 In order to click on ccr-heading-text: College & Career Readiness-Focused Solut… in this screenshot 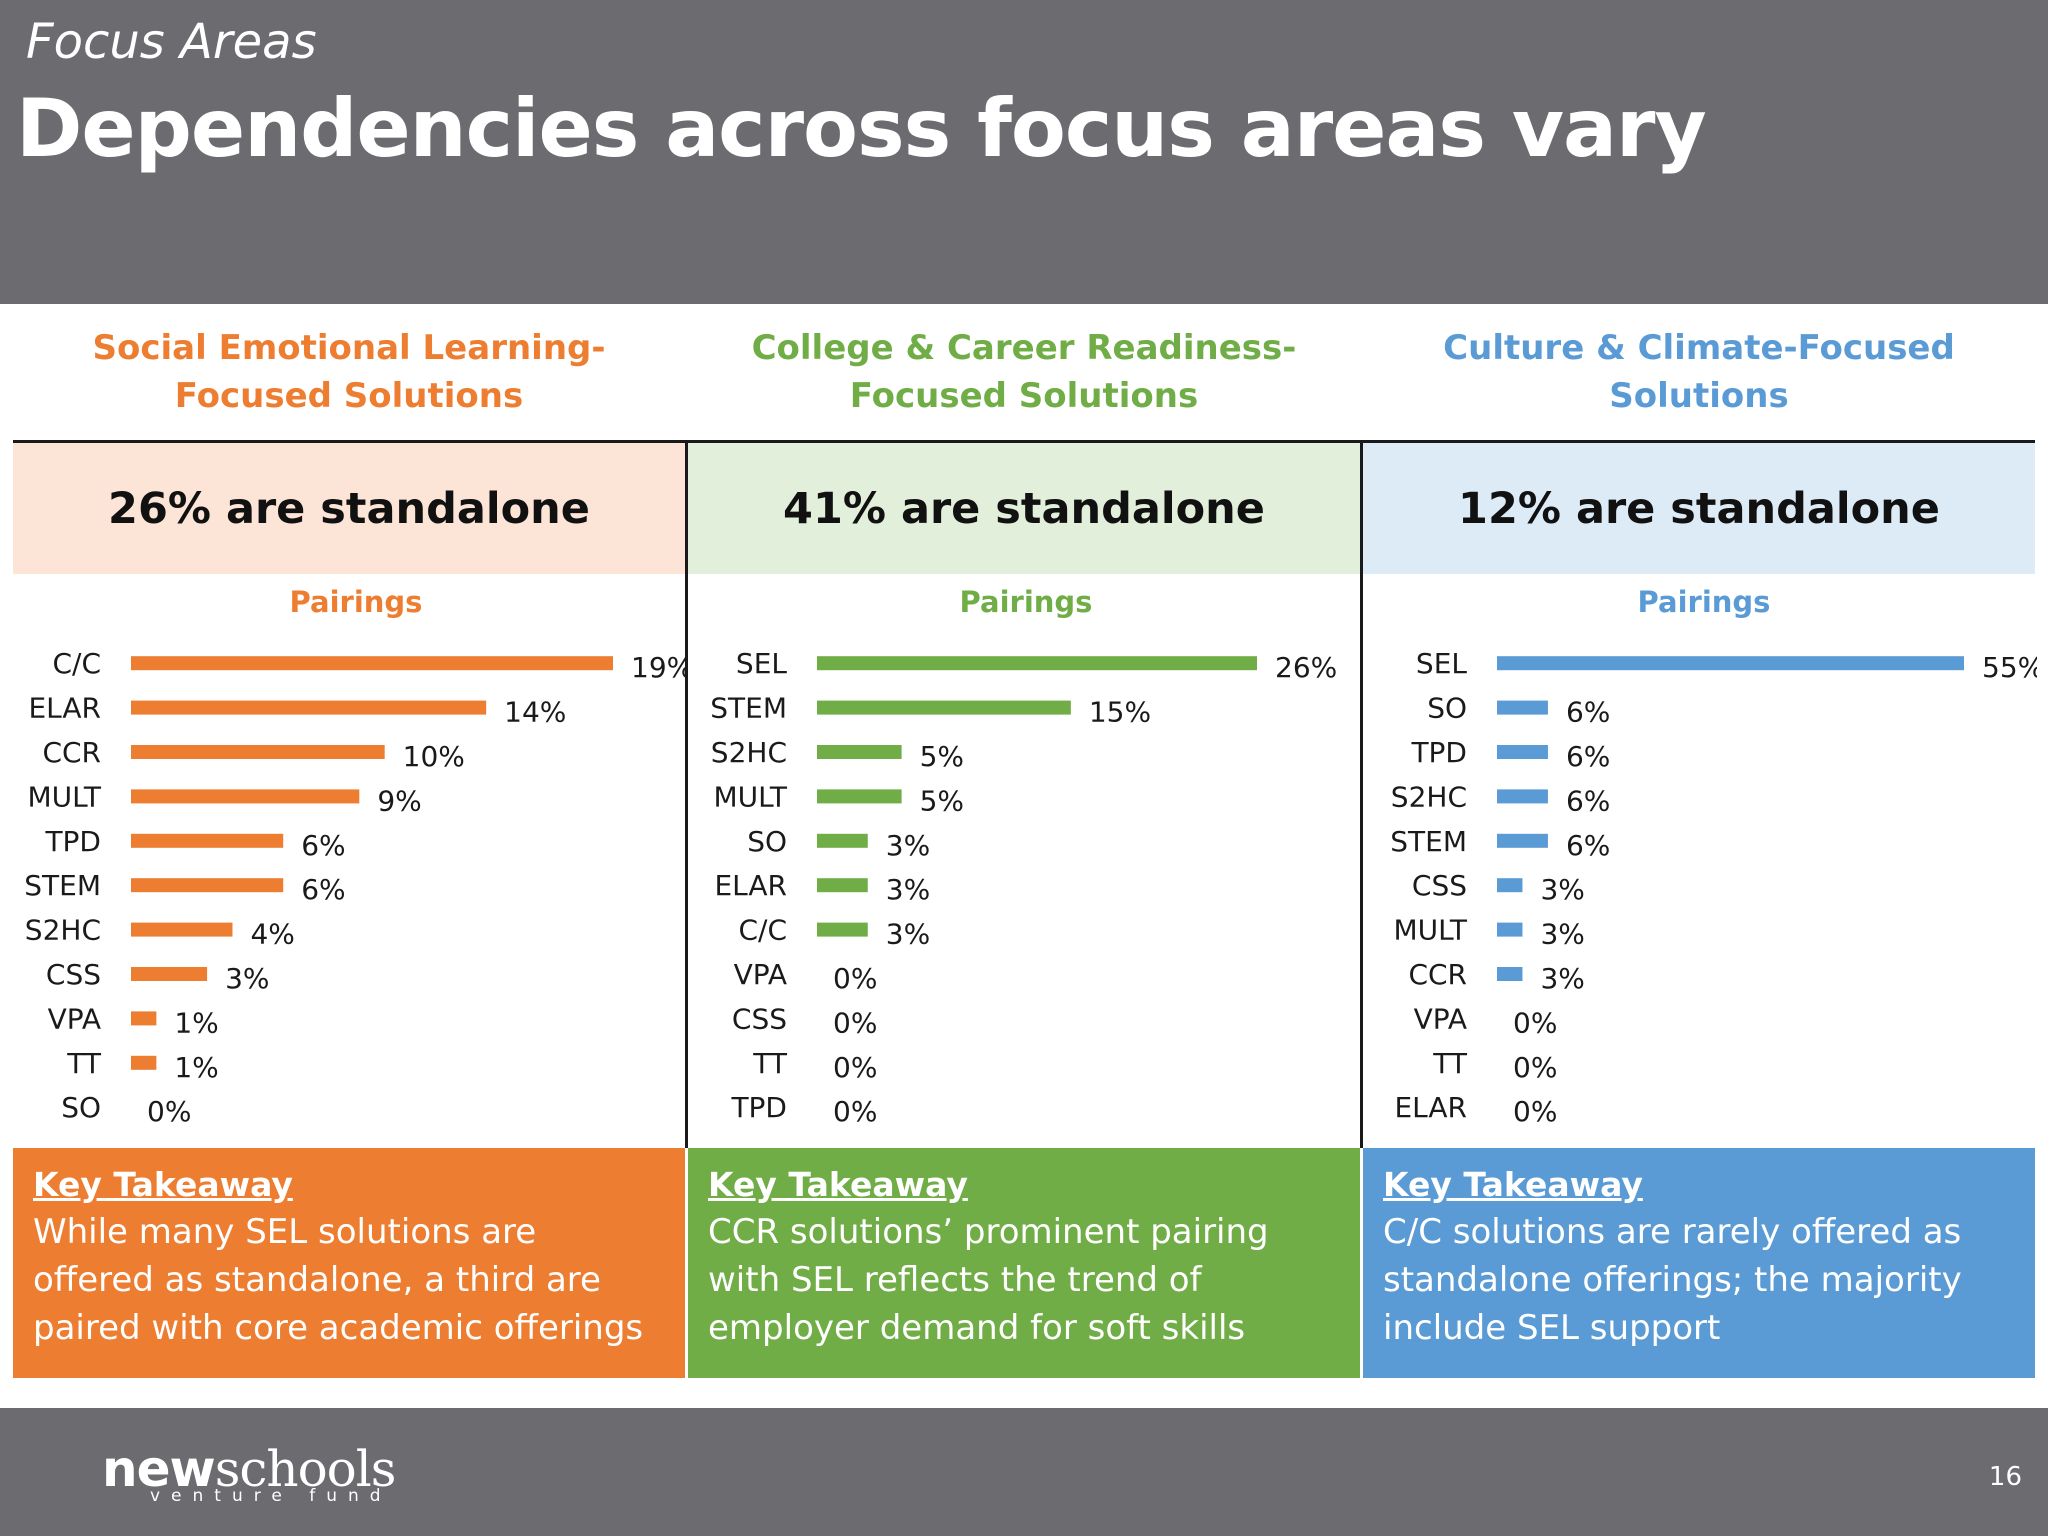, I will do `click(1024, 372)`.